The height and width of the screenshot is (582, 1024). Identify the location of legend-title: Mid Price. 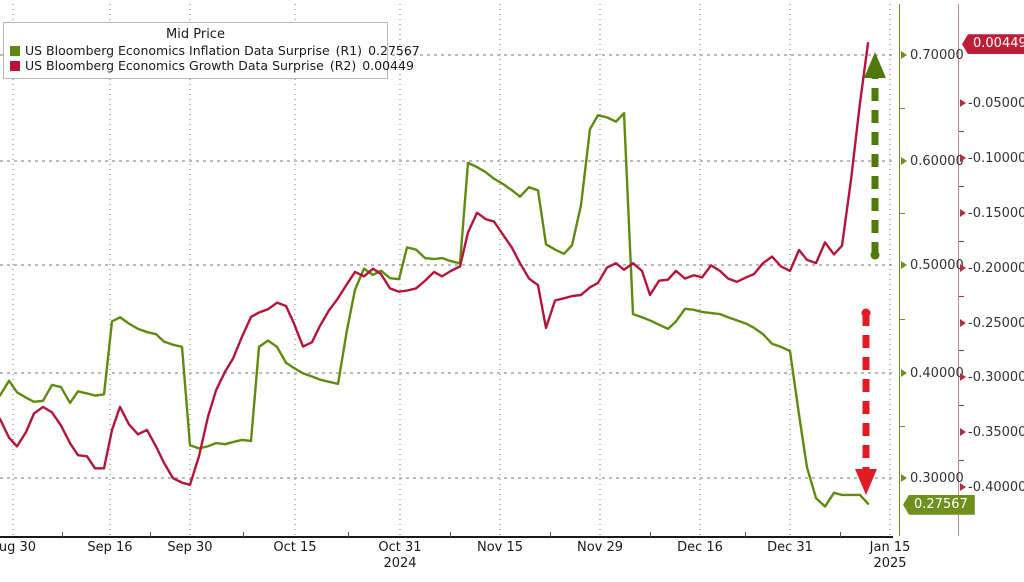
(195, 34).